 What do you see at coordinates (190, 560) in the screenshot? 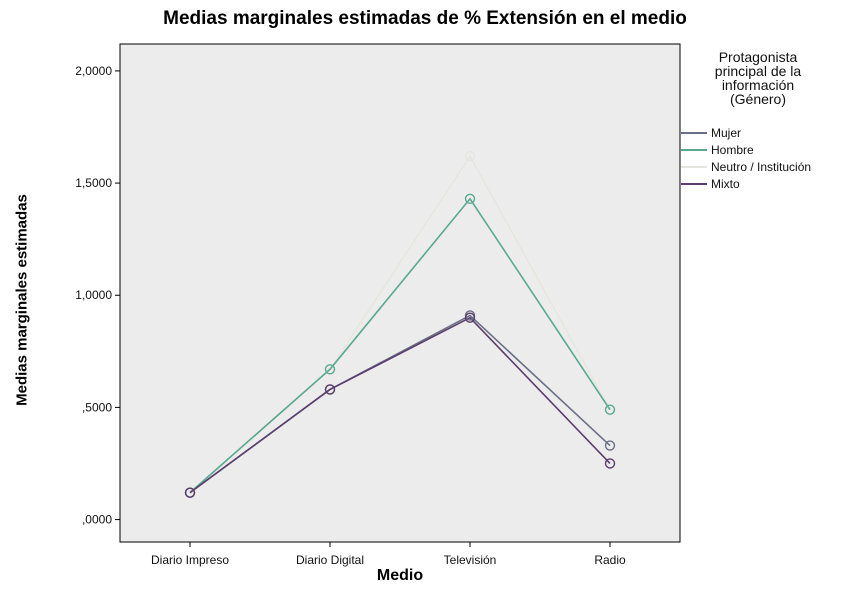
I see `x-tick-label: Diario Impreso` at bounding box center [190, 560].